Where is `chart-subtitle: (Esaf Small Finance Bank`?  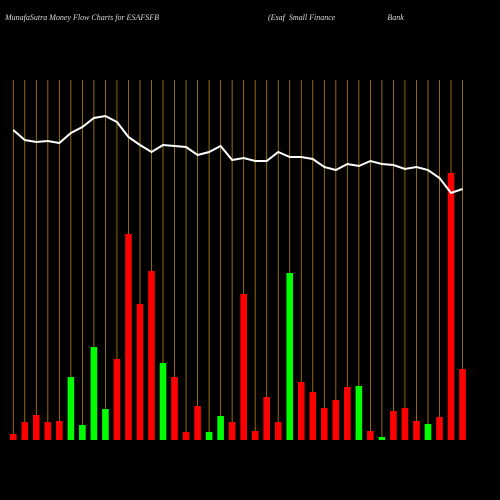 chart-subtitle: (Esaf Small Finance Bank is located at coordinates (336, 17).